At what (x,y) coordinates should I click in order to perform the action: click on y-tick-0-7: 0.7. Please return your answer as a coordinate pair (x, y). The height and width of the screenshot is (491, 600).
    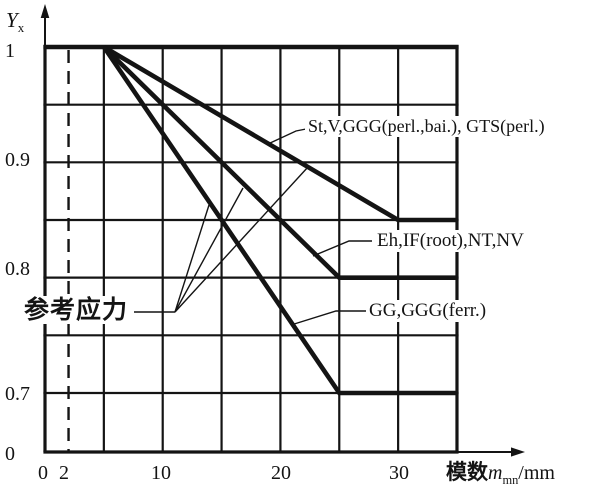
    Looking at the image, I should click on (17, 394).